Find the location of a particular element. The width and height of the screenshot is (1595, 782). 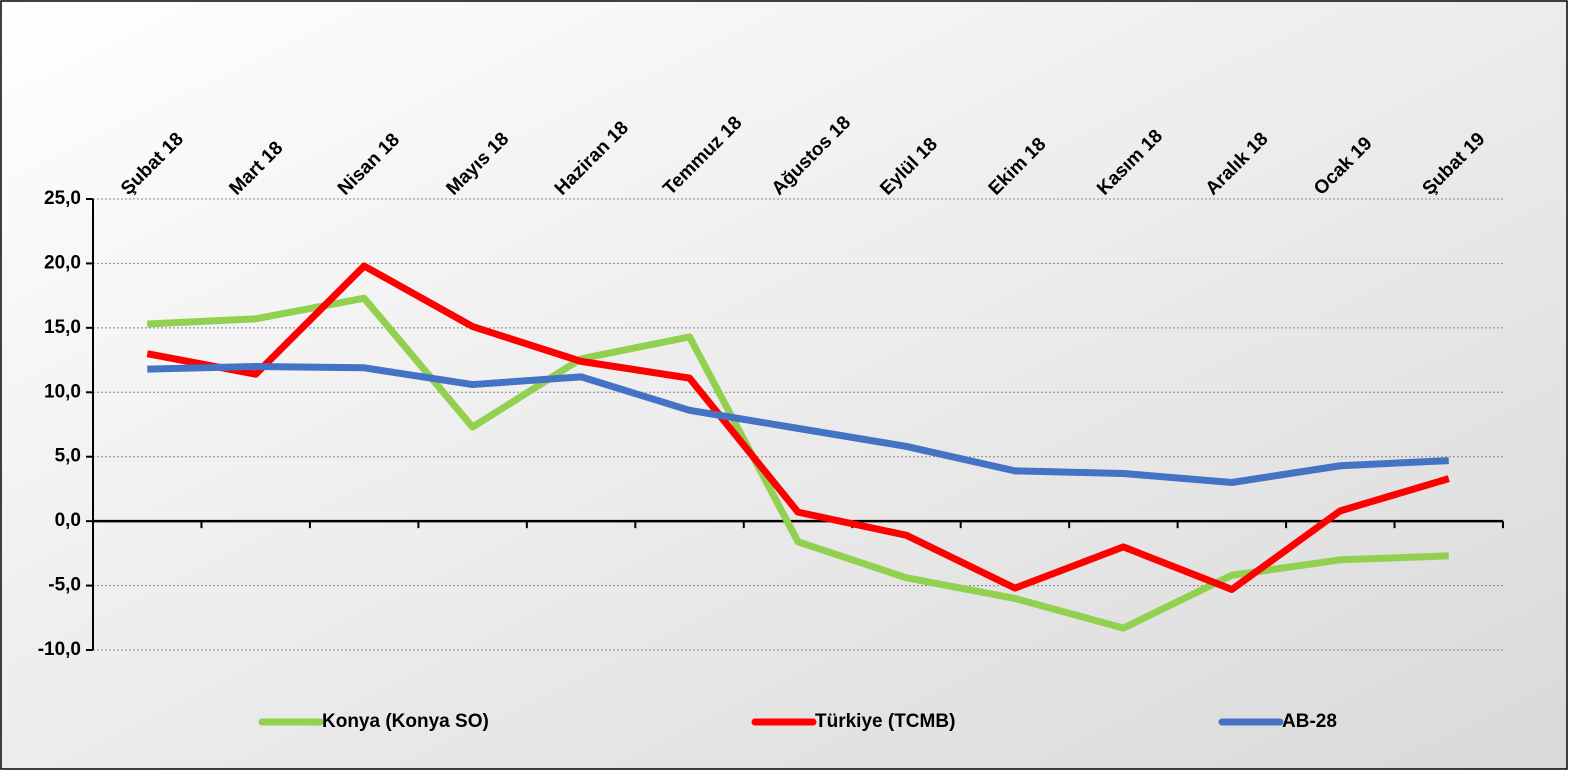

y-tick-label: 10,0 is located at coordinates (62, 391).